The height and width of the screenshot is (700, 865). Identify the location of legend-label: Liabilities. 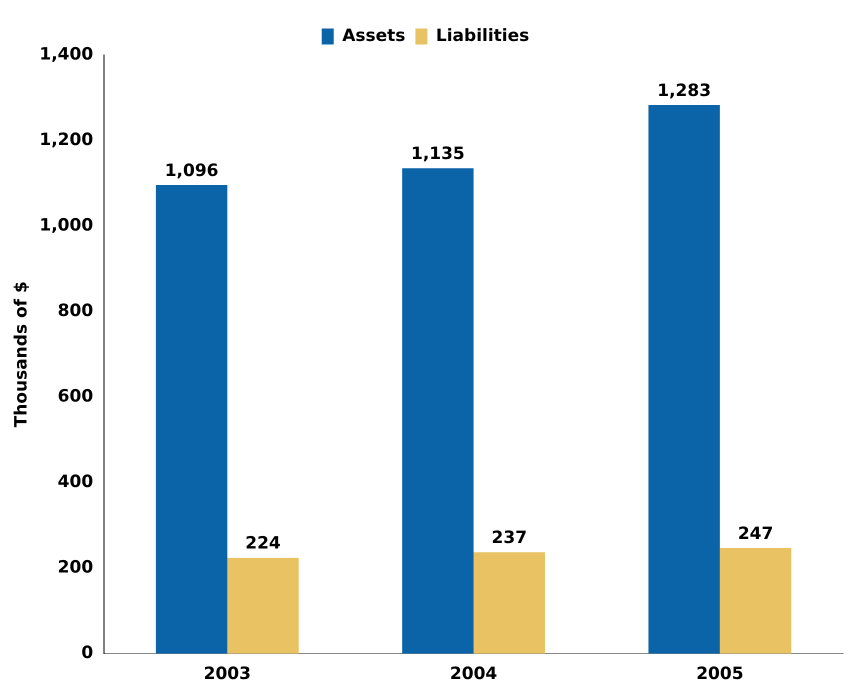
(483, 36).